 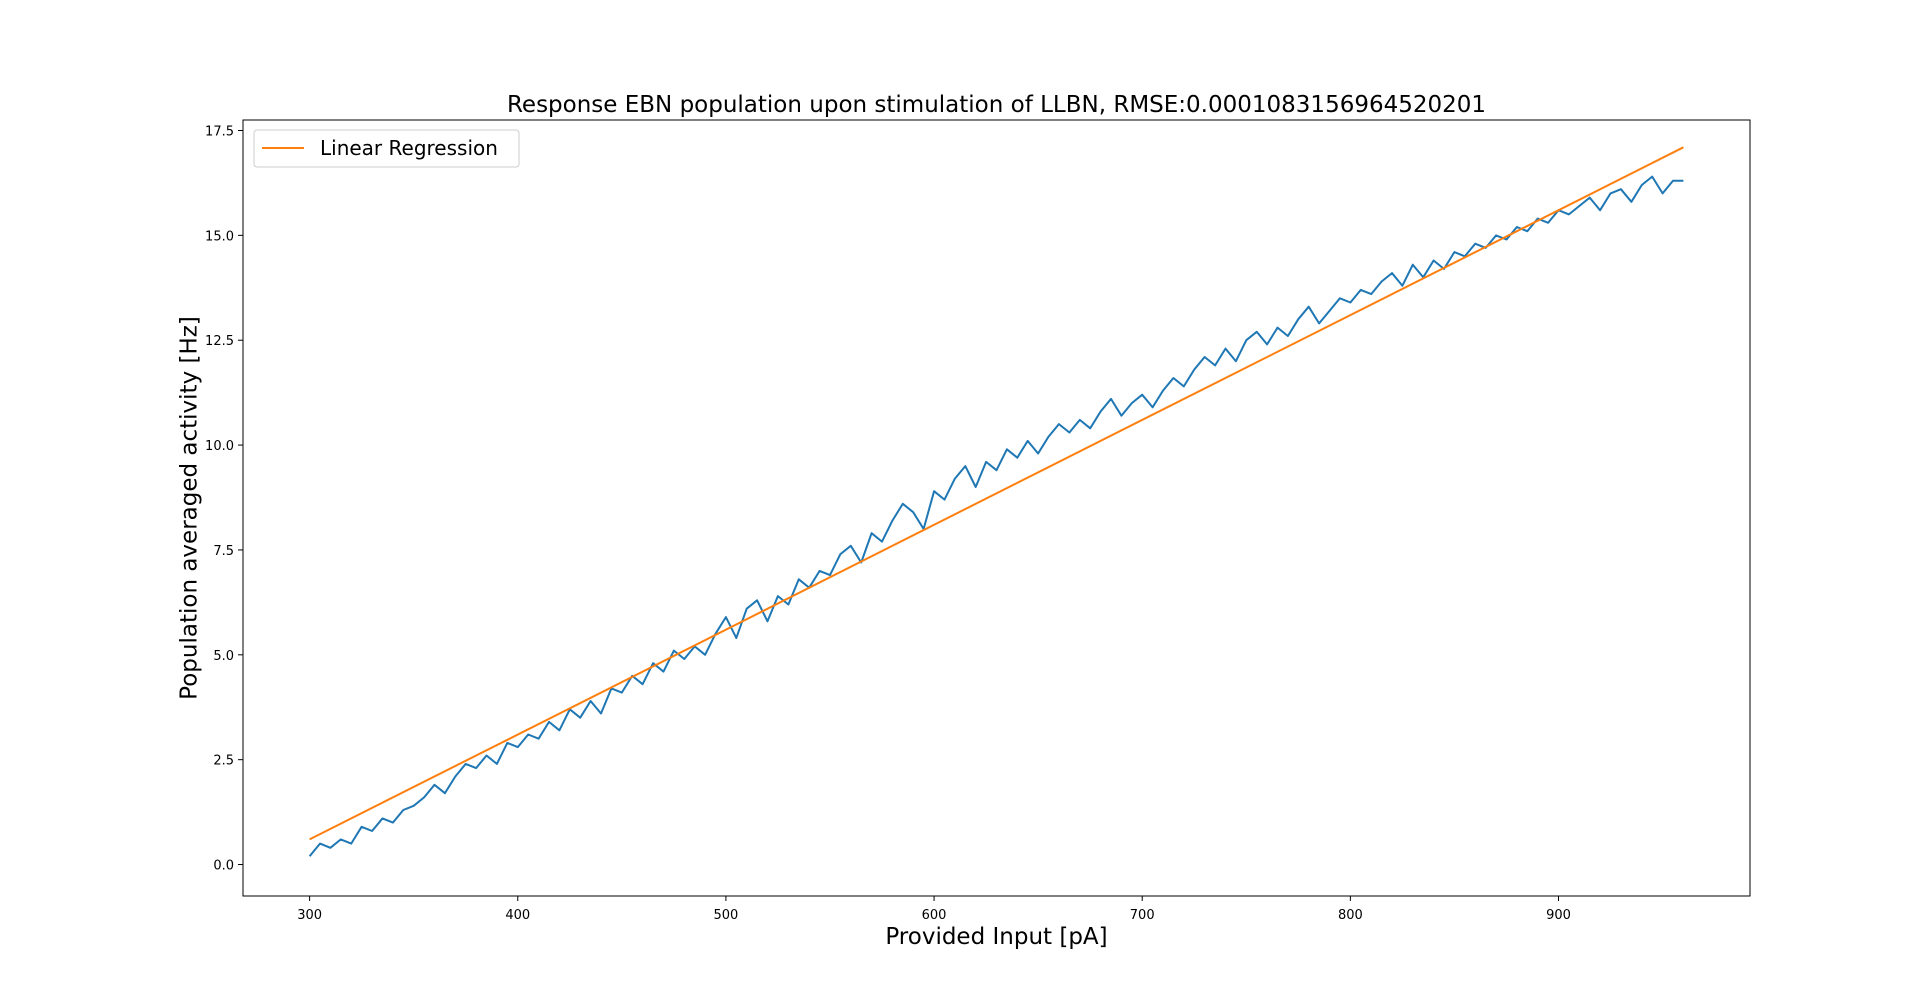 What do you see at coordinates (223, 656) in the screenshot?
I see `y-tick-label: 5.0` at bounding box center [223, 656].